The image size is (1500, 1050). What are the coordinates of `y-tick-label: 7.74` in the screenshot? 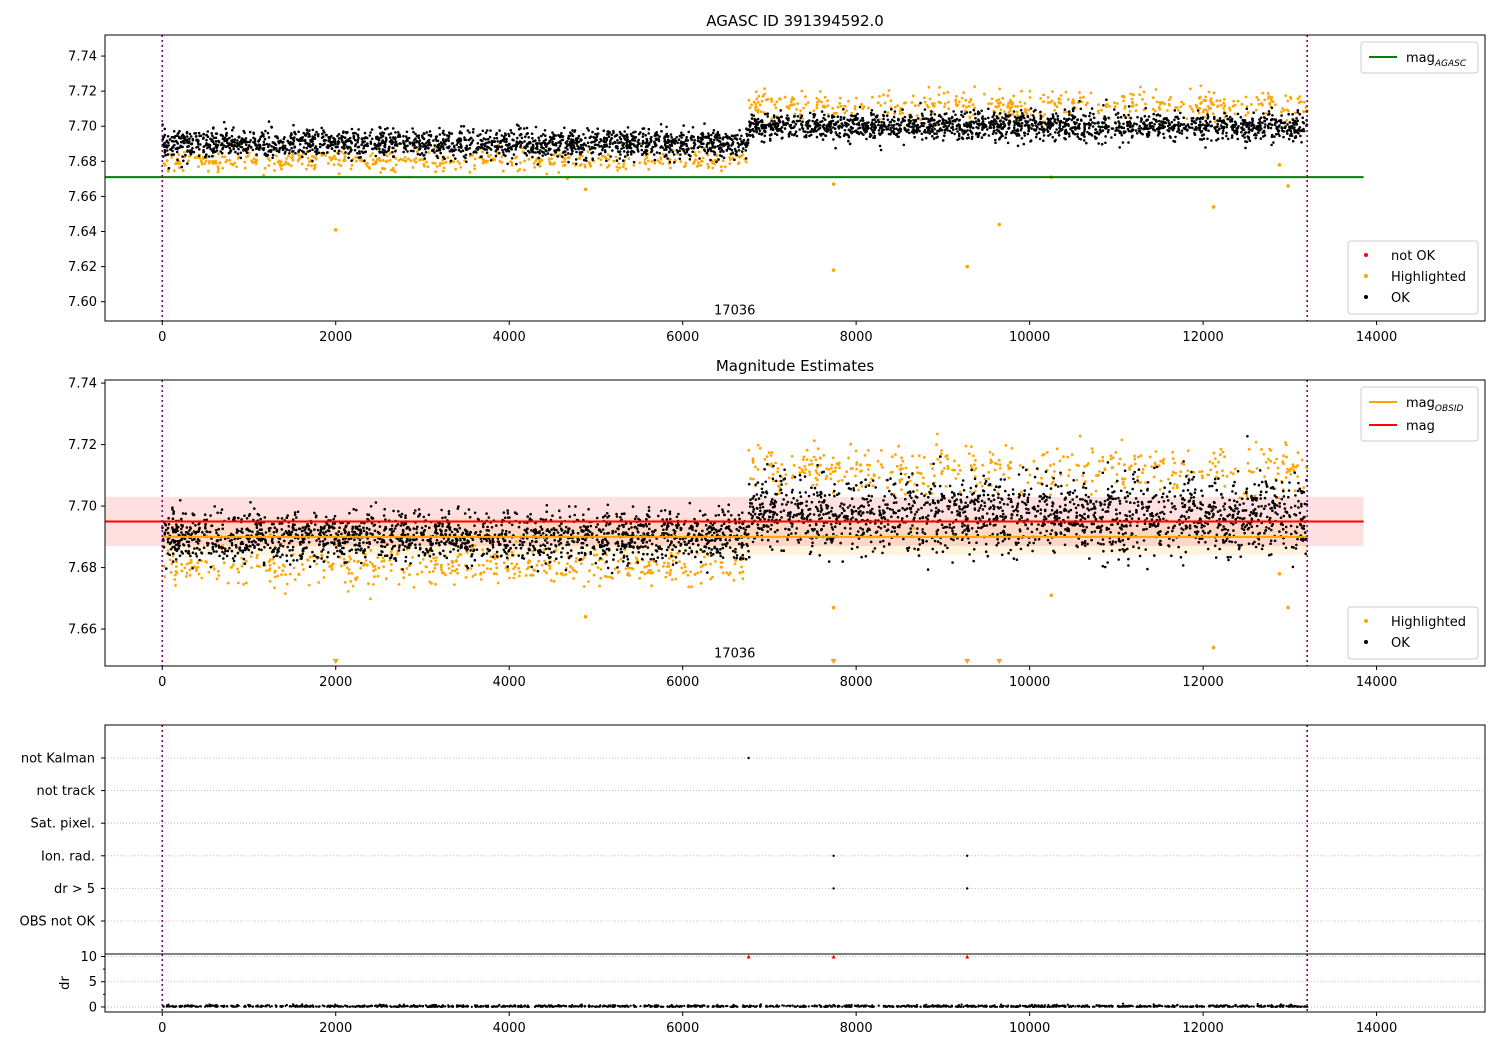 It's located at (82, 57).